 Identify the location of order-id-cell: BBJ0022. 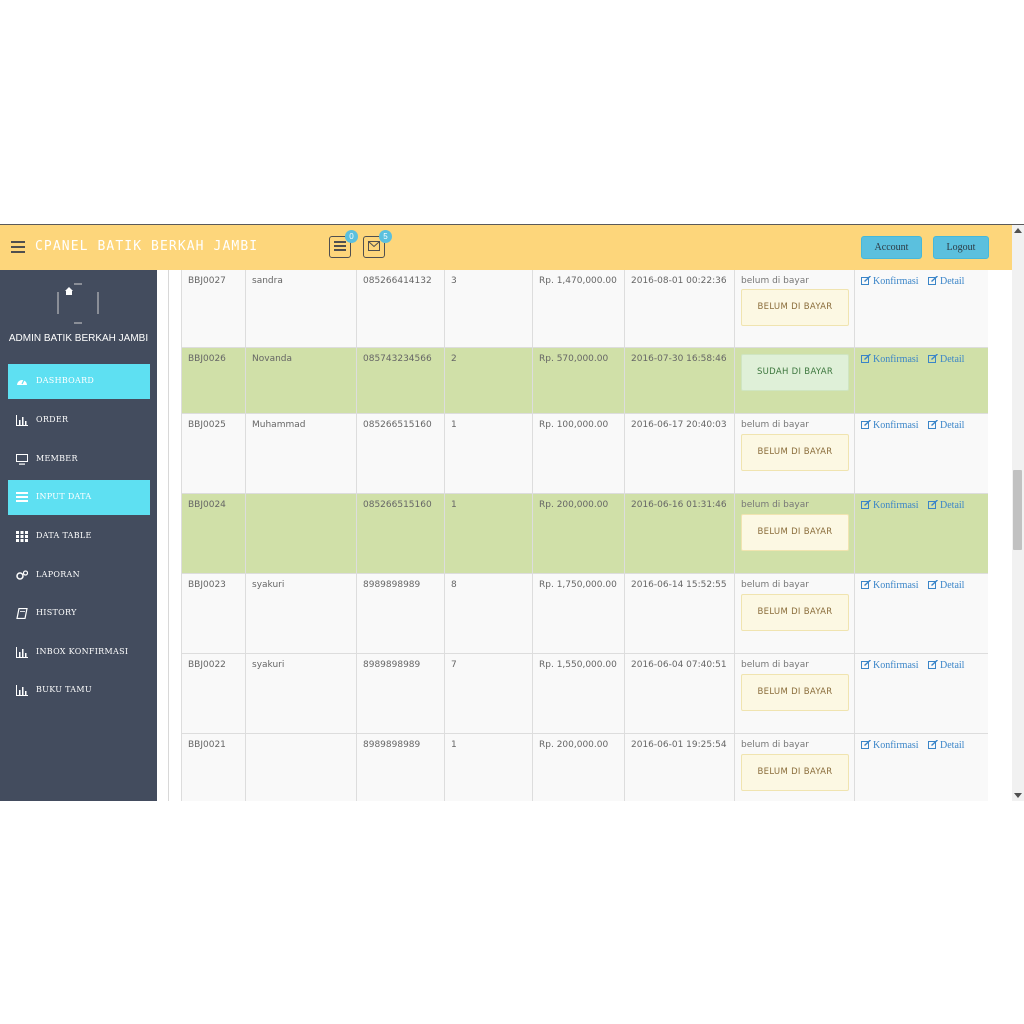
(214, 693).